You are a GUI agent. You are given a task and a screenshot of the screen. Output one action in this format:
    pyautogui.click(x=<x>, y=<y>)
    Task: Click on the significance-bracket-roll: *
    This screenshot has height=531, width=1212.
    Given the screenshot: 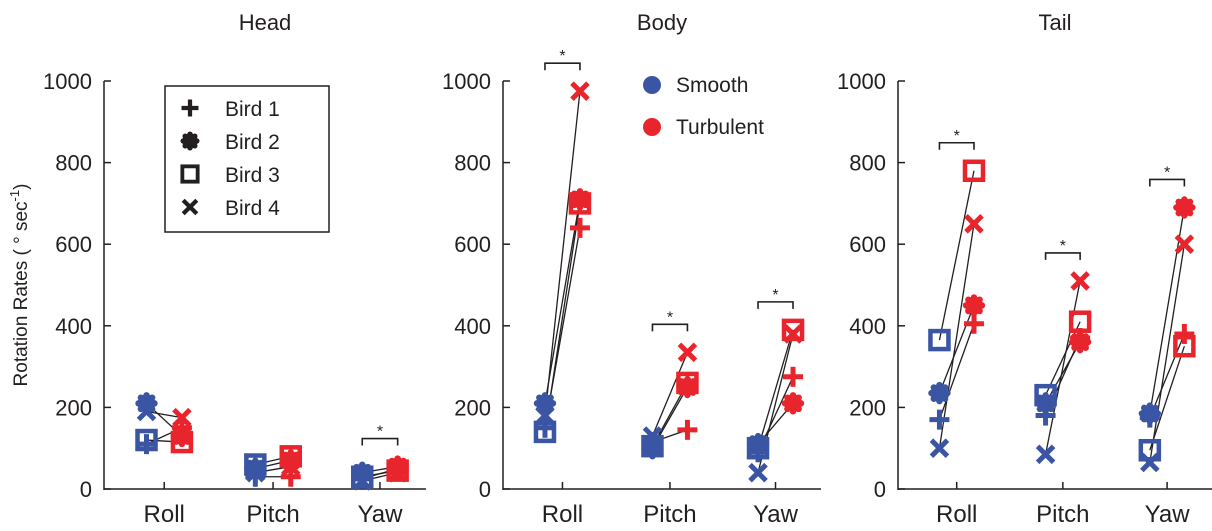 What is the action you would take?
    pyautogui.click(x=562, y=59)
    